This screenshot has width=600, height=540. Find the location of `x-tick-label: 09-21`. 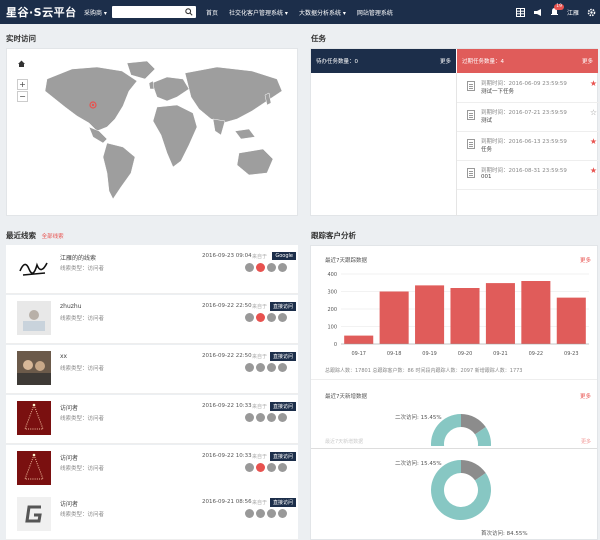

x-tick-label: 09-21 is located at coordinates (500, 354).